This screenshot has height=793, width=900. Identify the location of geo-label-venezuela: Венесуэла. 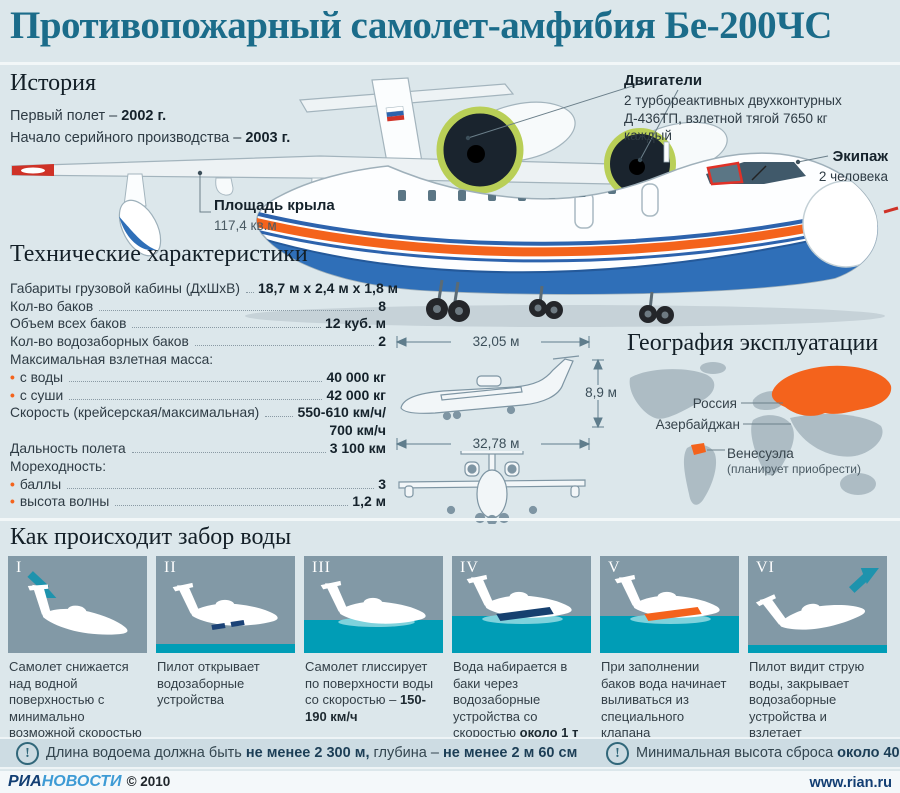
(760, 453).